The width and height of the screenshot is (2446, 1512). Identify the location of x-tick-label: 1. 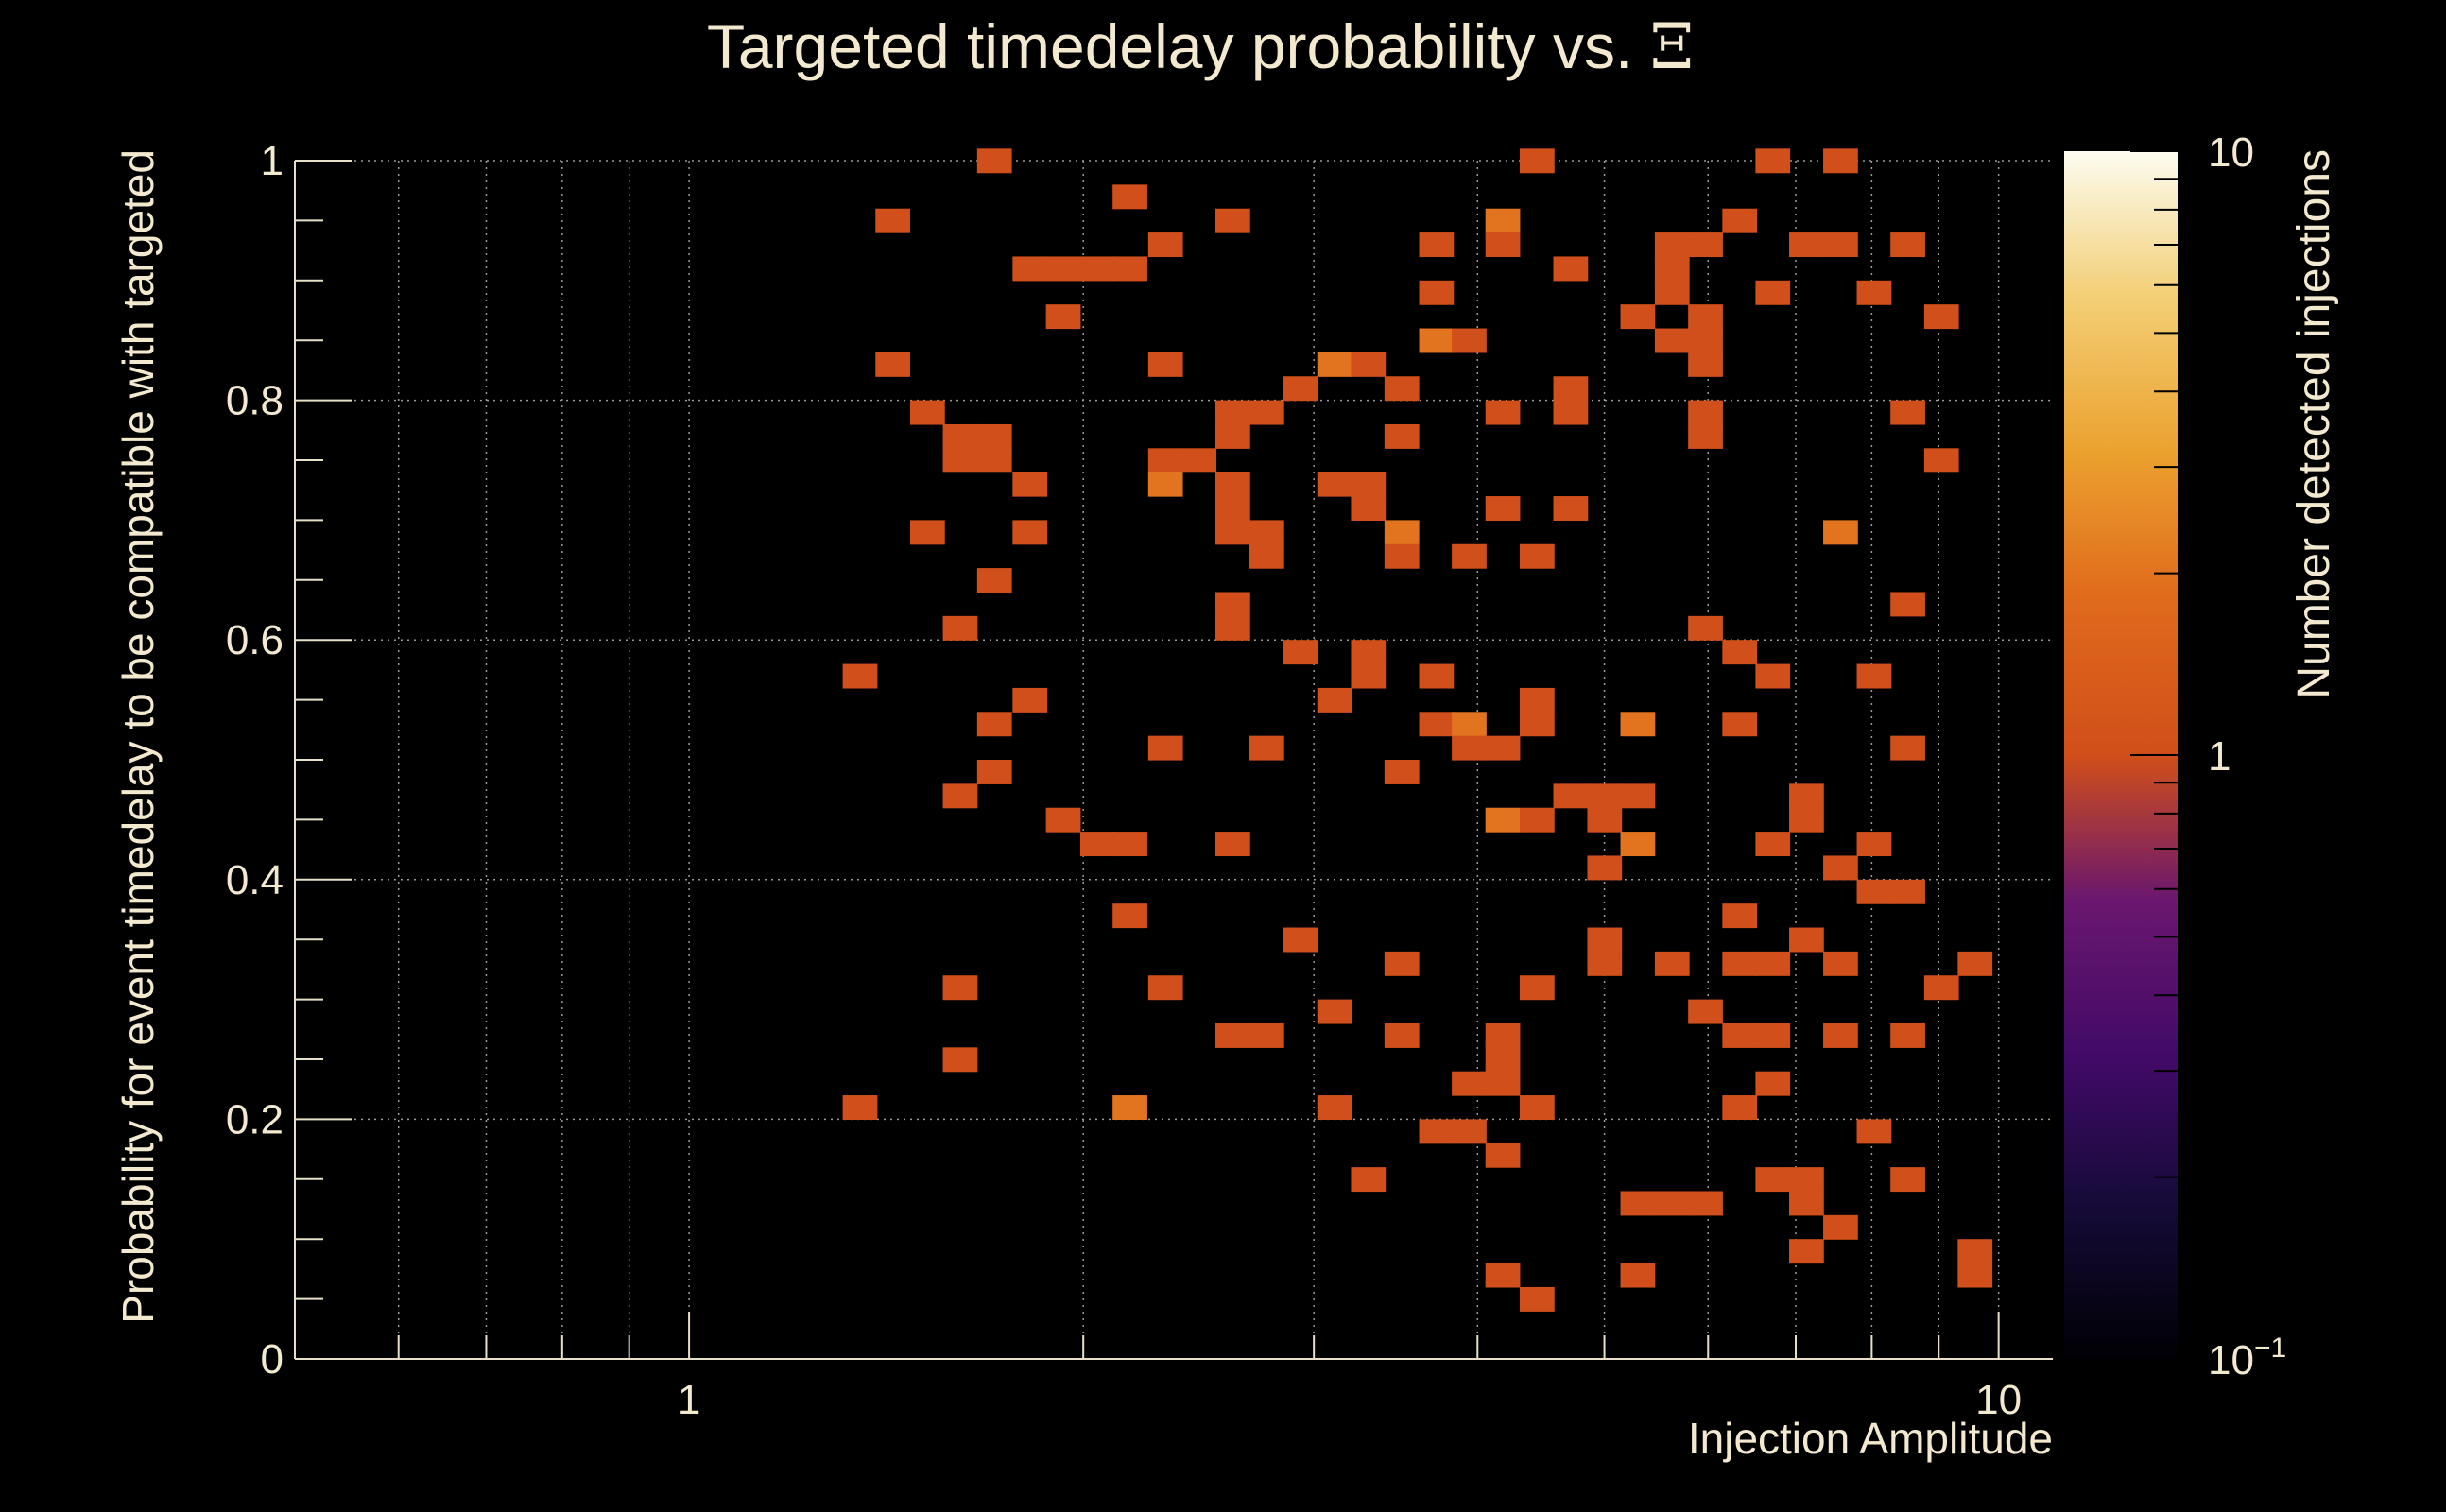
(689, 1400).